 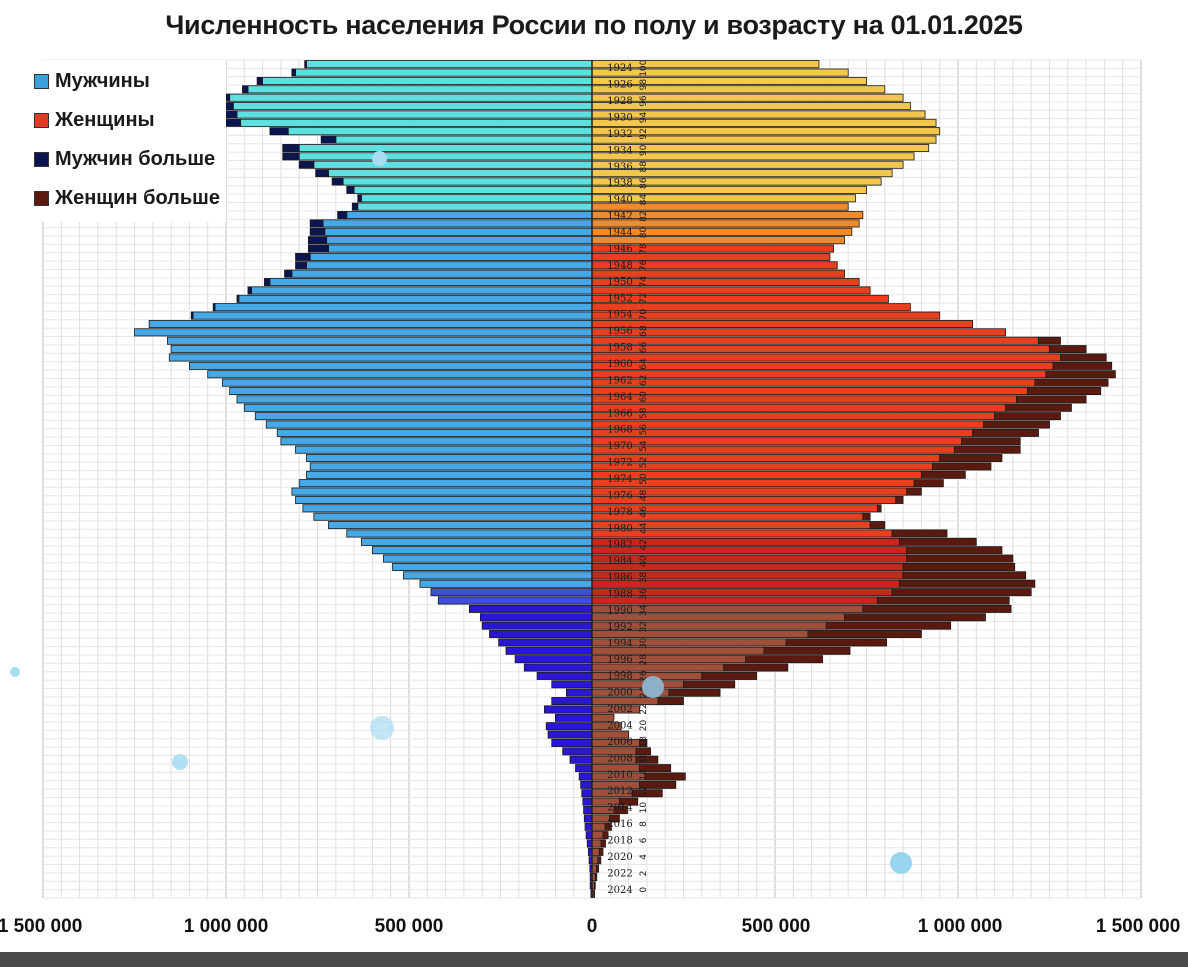 I want to click on birth-year-label: 1992, so click(x=619, y=627).